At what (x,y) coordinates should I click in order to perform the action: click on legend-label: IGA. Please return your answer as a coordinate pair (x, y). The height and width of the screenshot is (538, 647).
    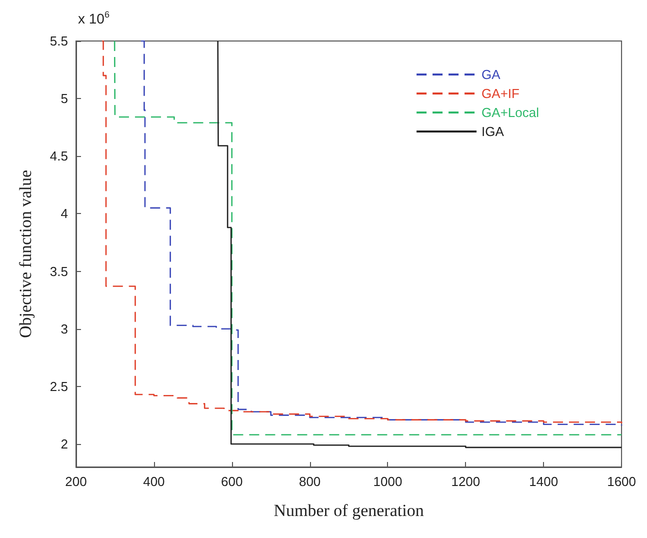
    Looking at the image, I should click on (493, 131).